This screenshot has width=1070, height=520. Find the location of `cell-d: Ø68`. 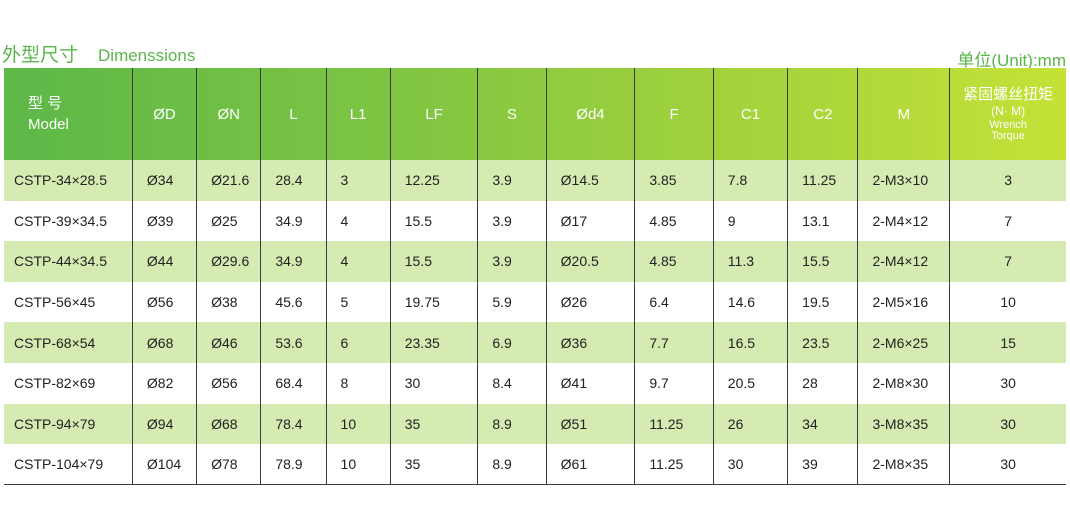

cell-d: Ø68 is located at coordinates (165, 342).